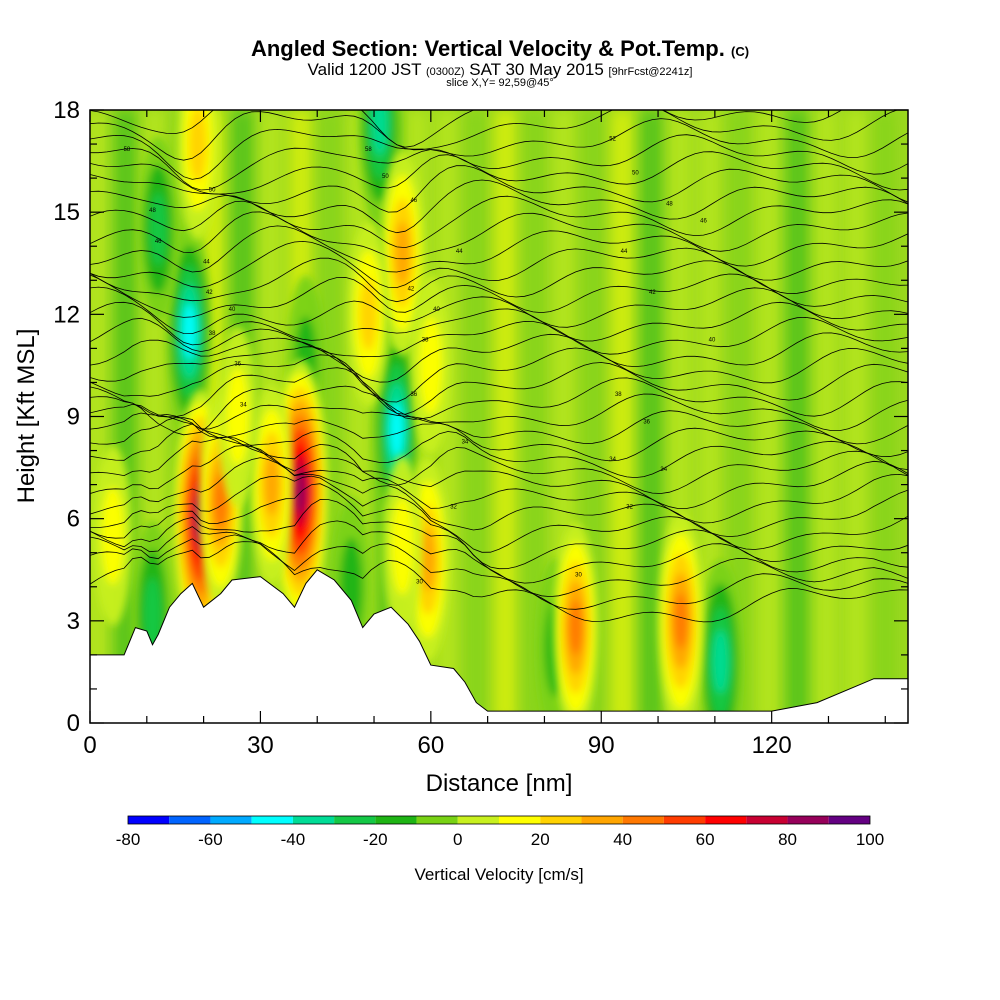  I want to click on downdraft-cell, so click(189, 331).